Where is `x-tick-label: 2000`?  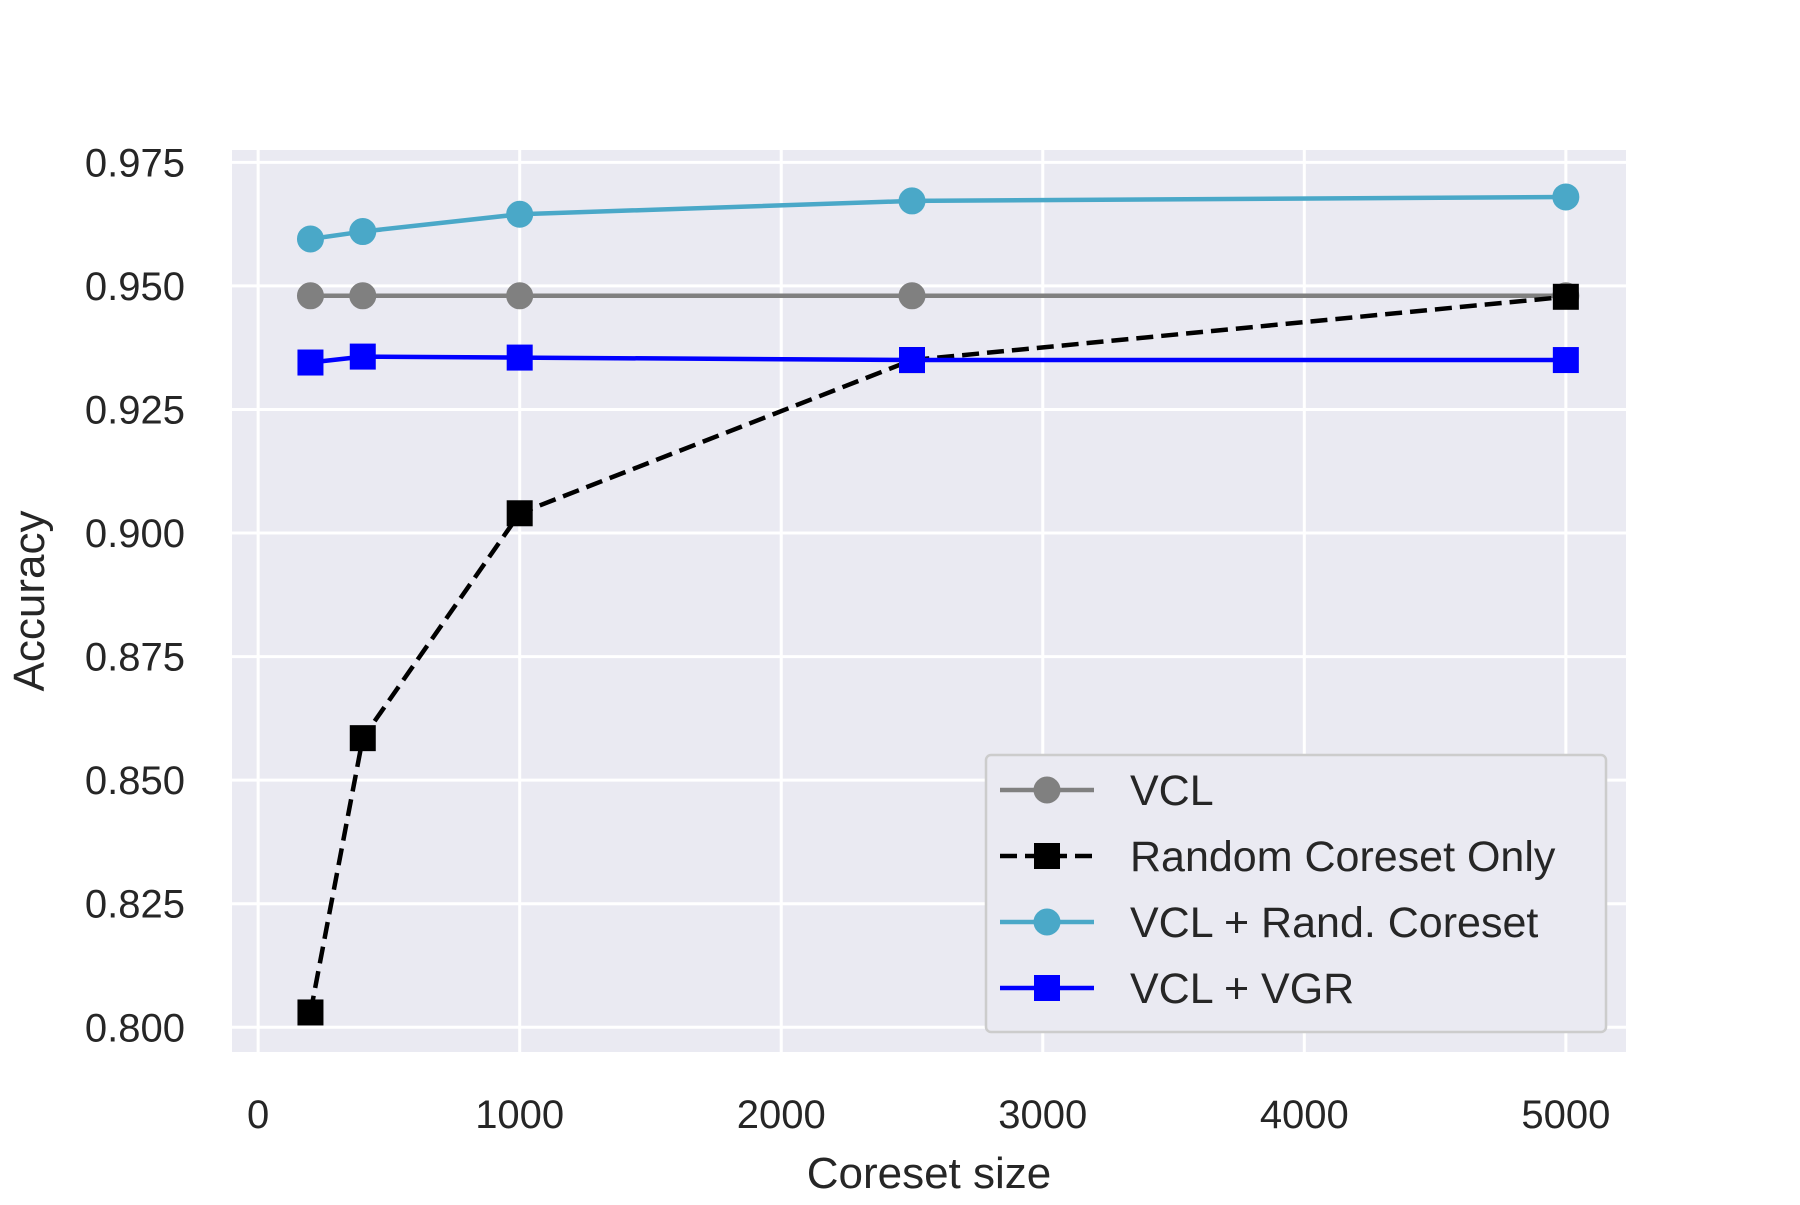
x-tick-label: 2000 is located at coordinates (781, 1115).